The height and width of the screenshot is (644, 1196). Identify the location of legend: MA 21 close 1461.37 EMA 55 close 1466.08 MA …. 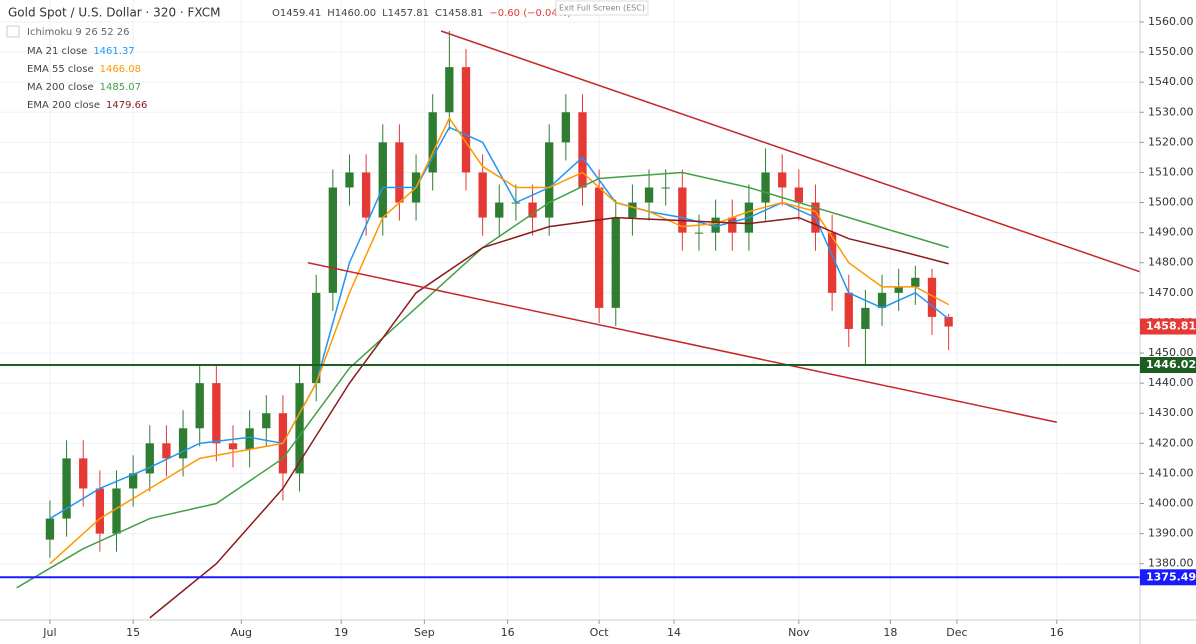
(87, 78).